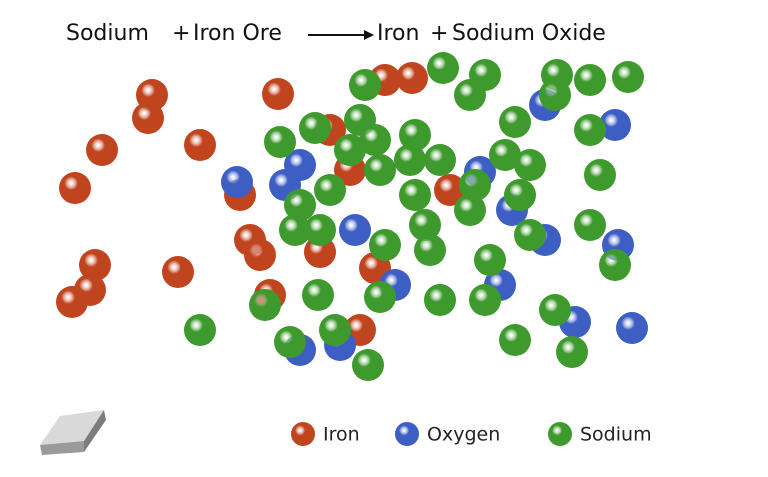 Image resolution: width=768 pixels, height=477 pixels. I want to click on arrow-head, so click(369, 35).